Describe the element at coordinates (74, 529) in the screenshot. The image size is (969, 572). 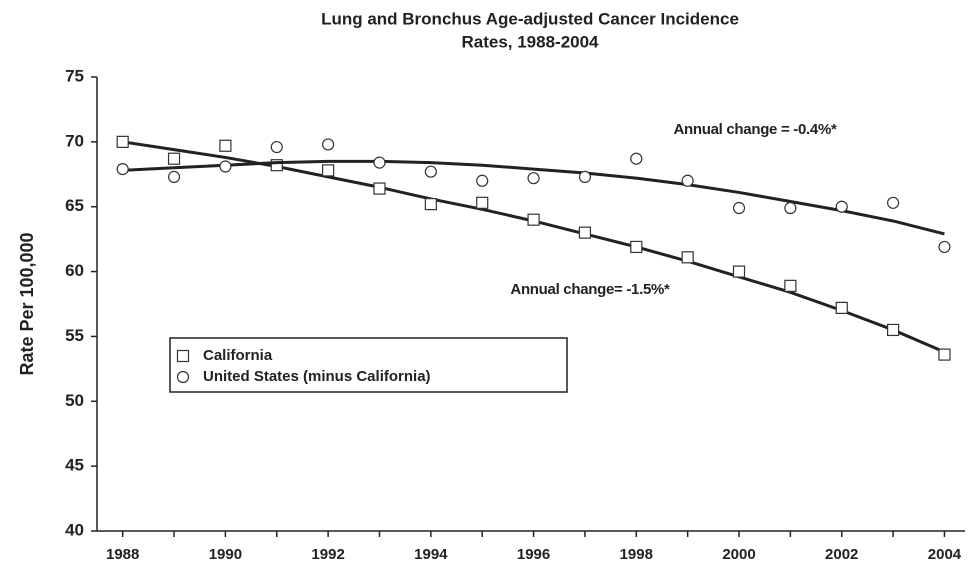
I see `y-tick-label: 40` at that location.